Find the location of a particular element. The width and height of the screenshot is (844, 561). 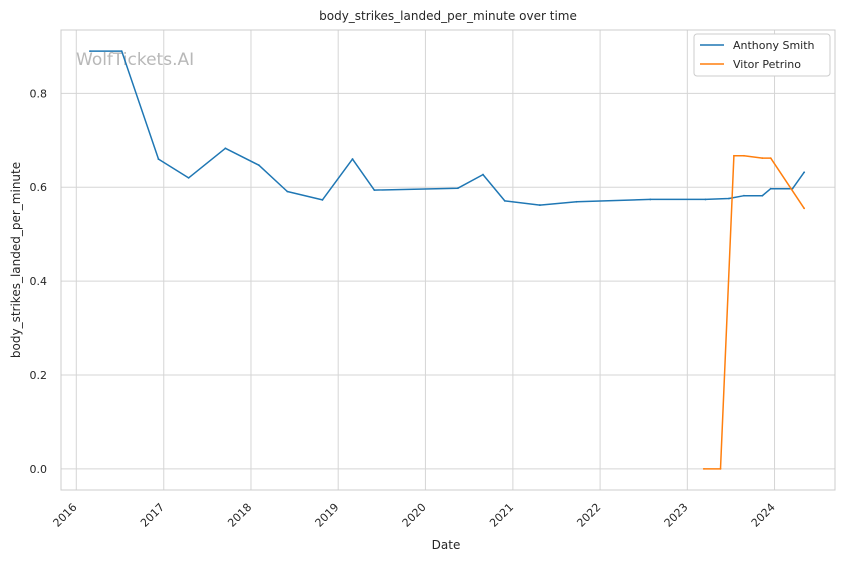

legend-label-anthony-smith: Anthony Smith is located at coordinates (774, 45).